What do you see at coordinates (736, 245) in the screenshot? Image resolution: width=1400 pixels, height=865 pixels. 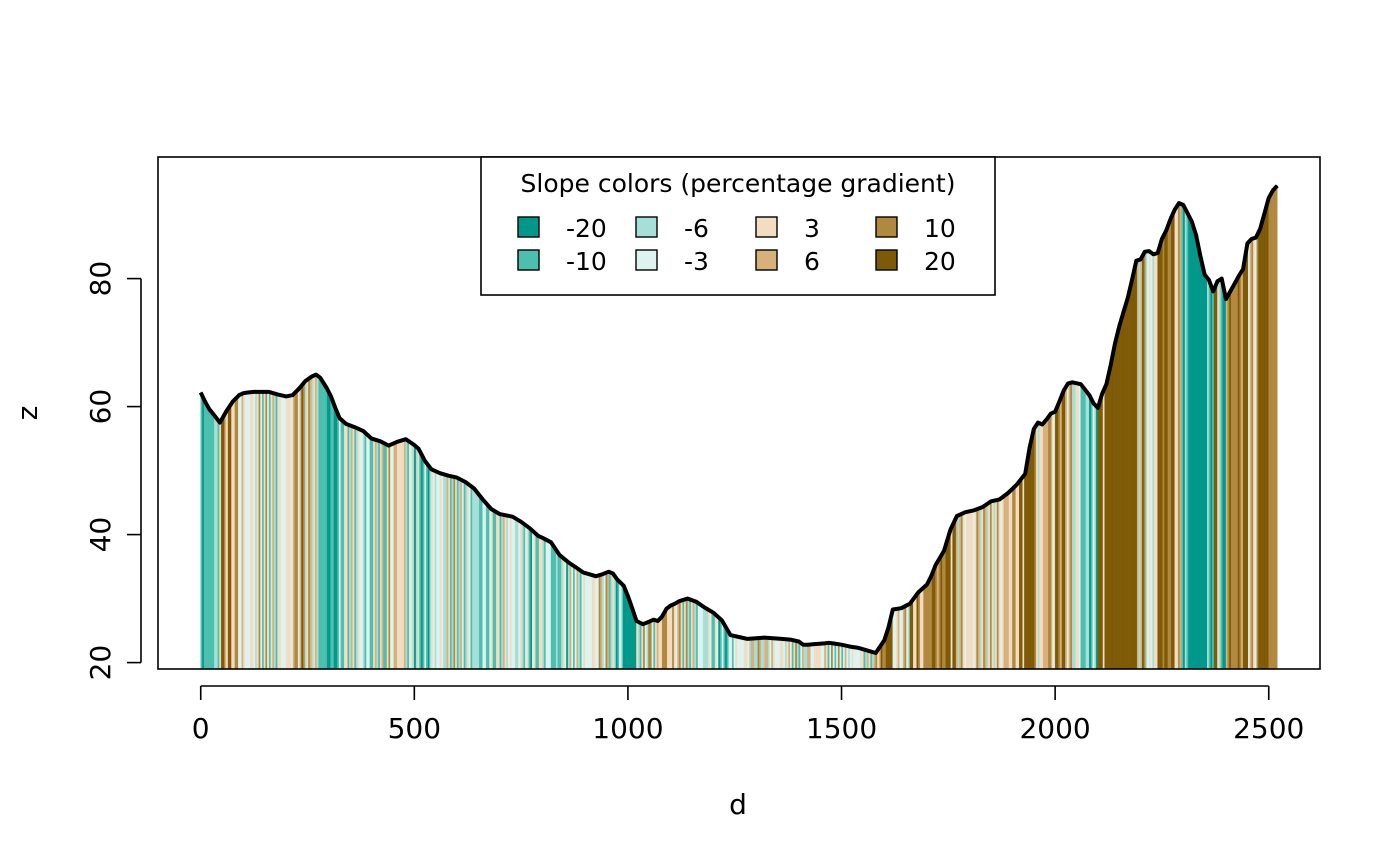 I see `legend-items: -20 -10 -6 -3 3 6 10 20` at bounding box center [736, 245].